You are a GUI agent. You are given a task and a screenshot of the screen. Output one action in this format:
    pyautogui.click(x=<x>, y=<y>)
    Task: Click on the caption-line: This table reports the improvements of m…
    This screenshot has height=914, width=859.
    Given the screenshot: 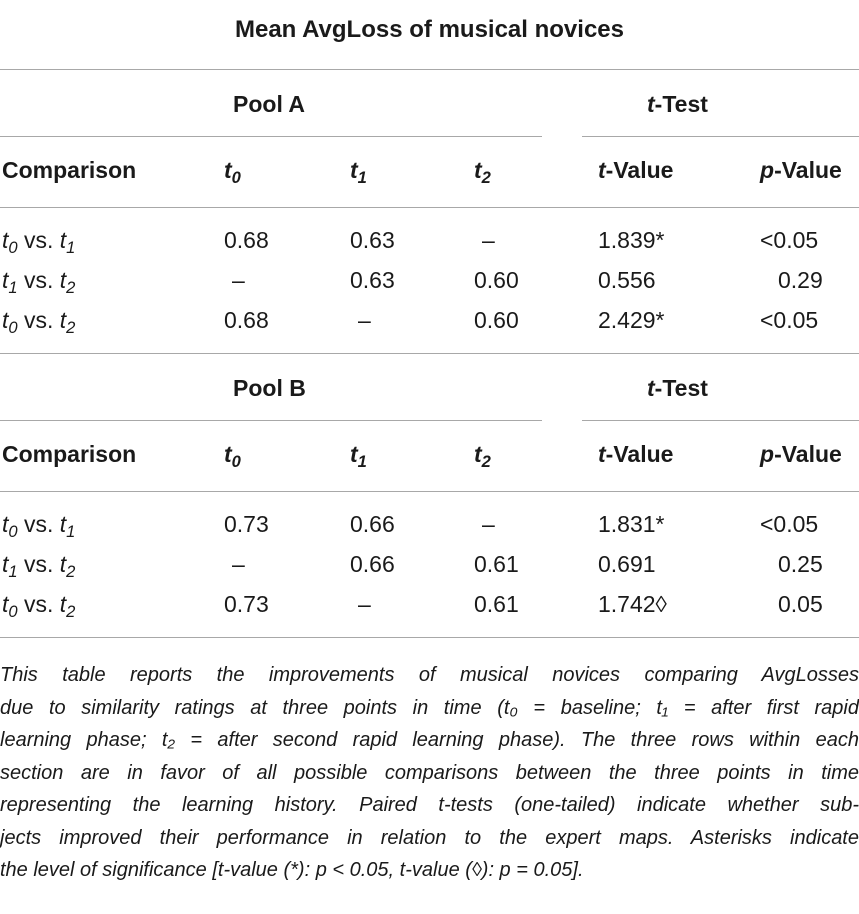 What is the action you would take?
    pyautogui.click(x=429, y=675)
    